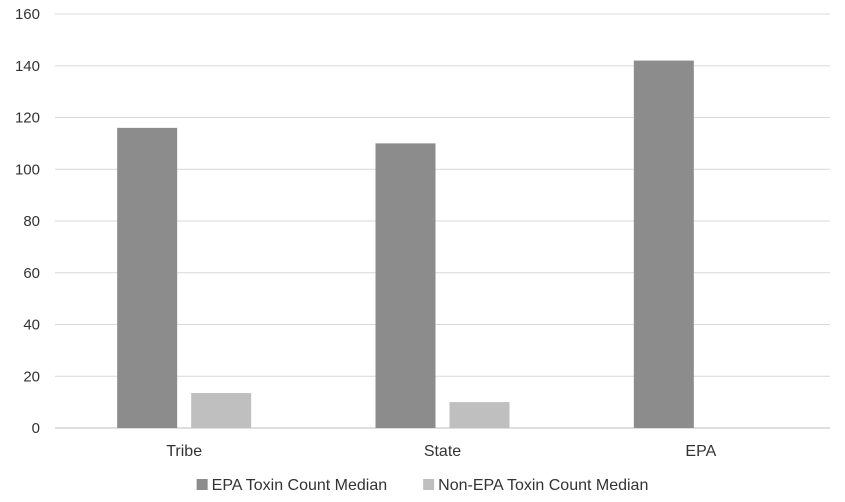 Image resolution: width=845 pixels, height=502 pixels. I want to click on x-category-label: State, so click(442, 451).